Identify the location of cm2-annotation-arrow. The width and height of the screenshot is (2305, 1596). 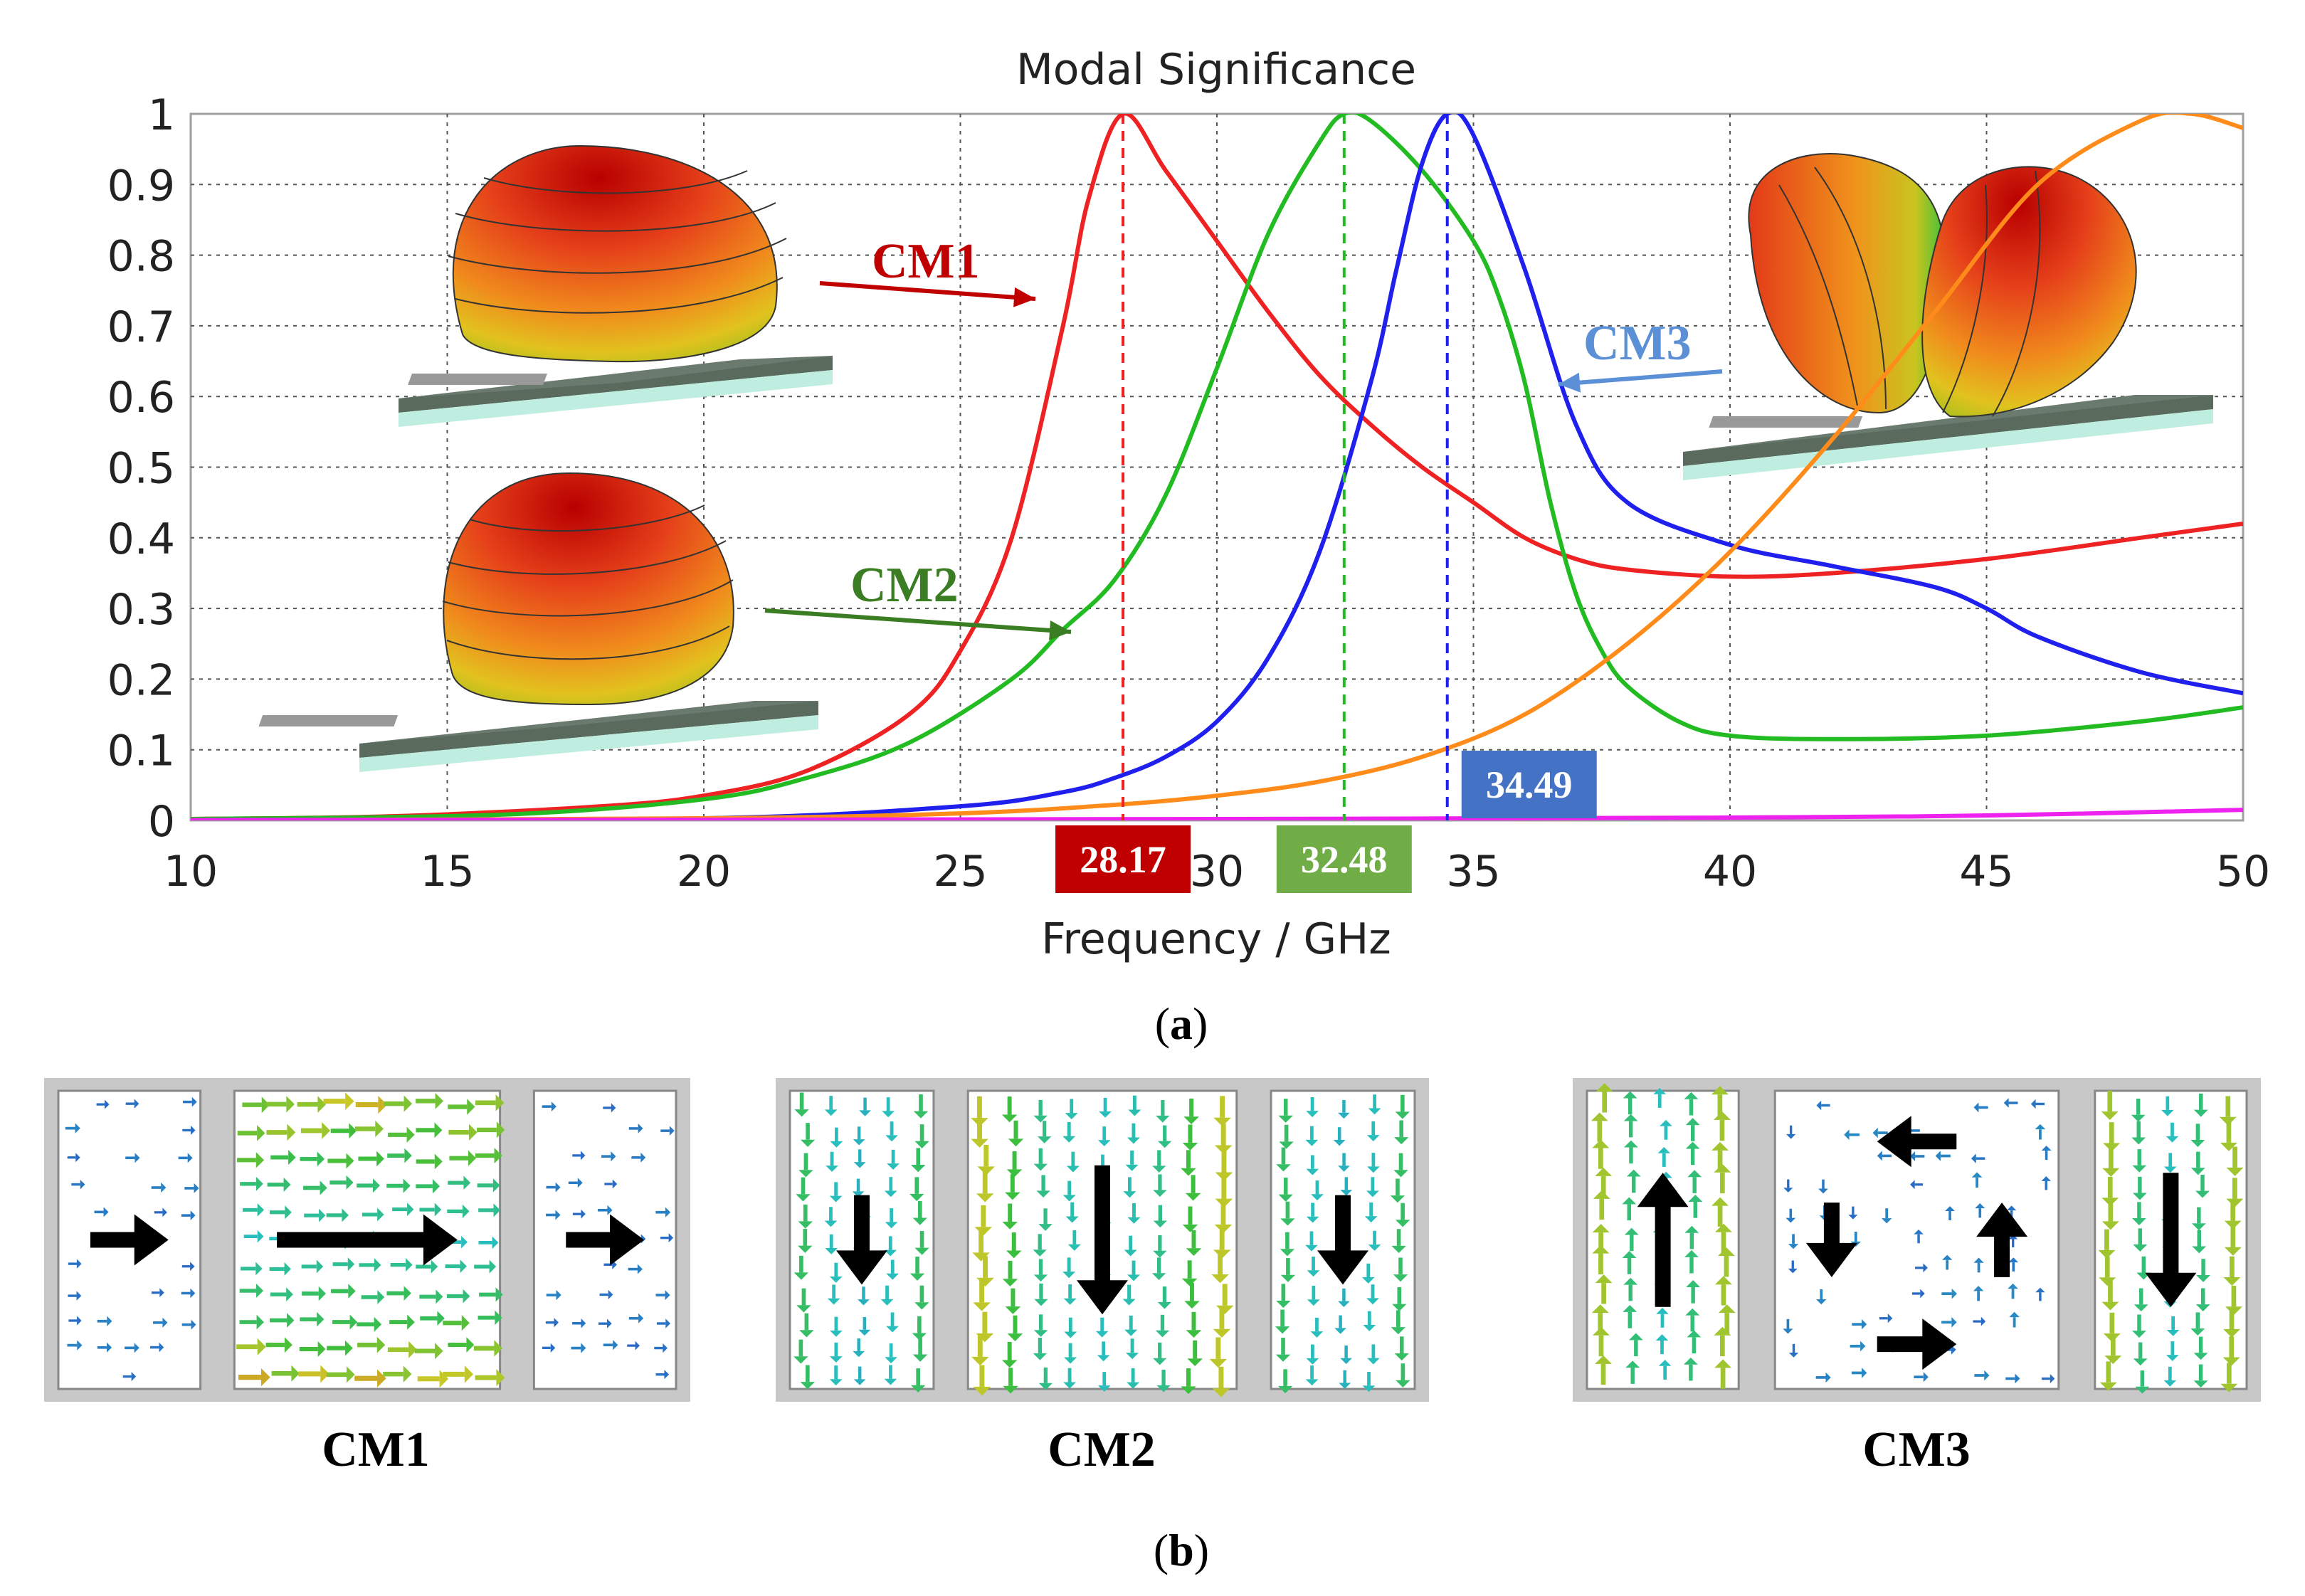
(918, 621).